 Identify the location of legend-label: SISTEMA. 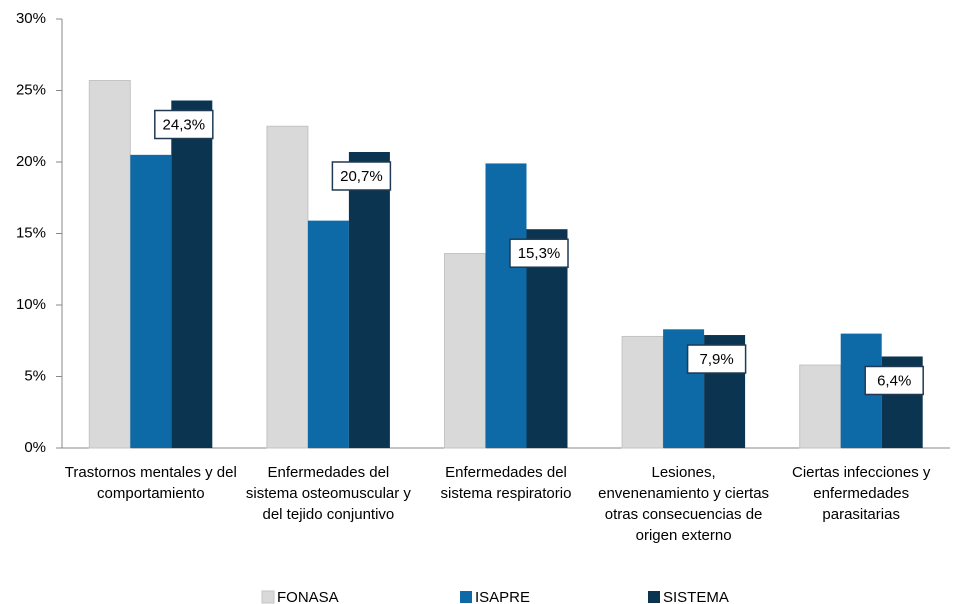
(696, 596).